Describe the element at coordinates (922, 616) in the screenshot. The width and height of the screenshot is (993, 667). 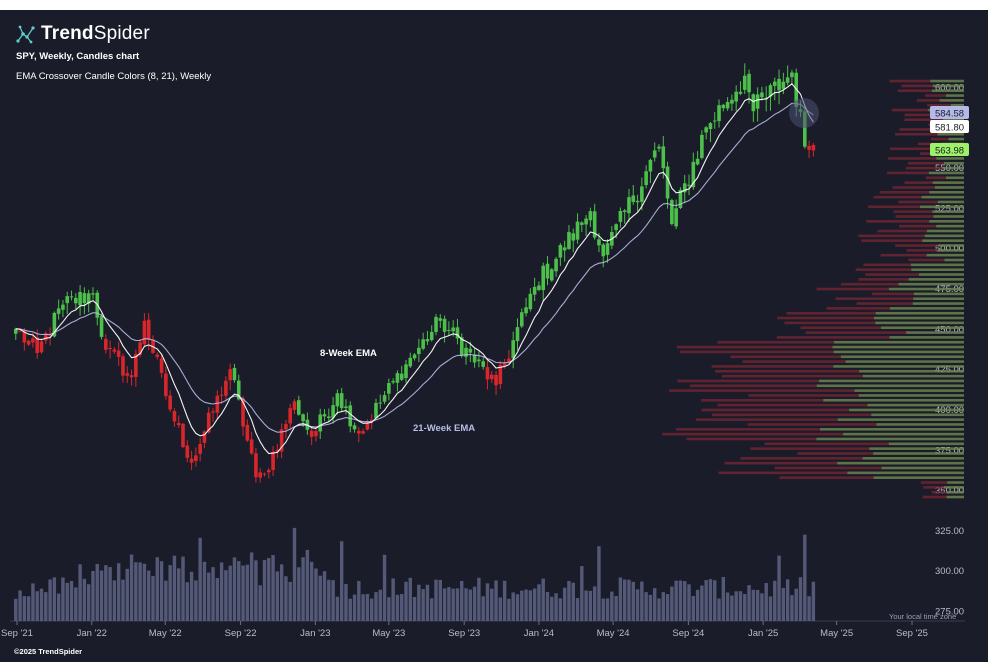
I see `timezone-note: Your local time zone` at that location.